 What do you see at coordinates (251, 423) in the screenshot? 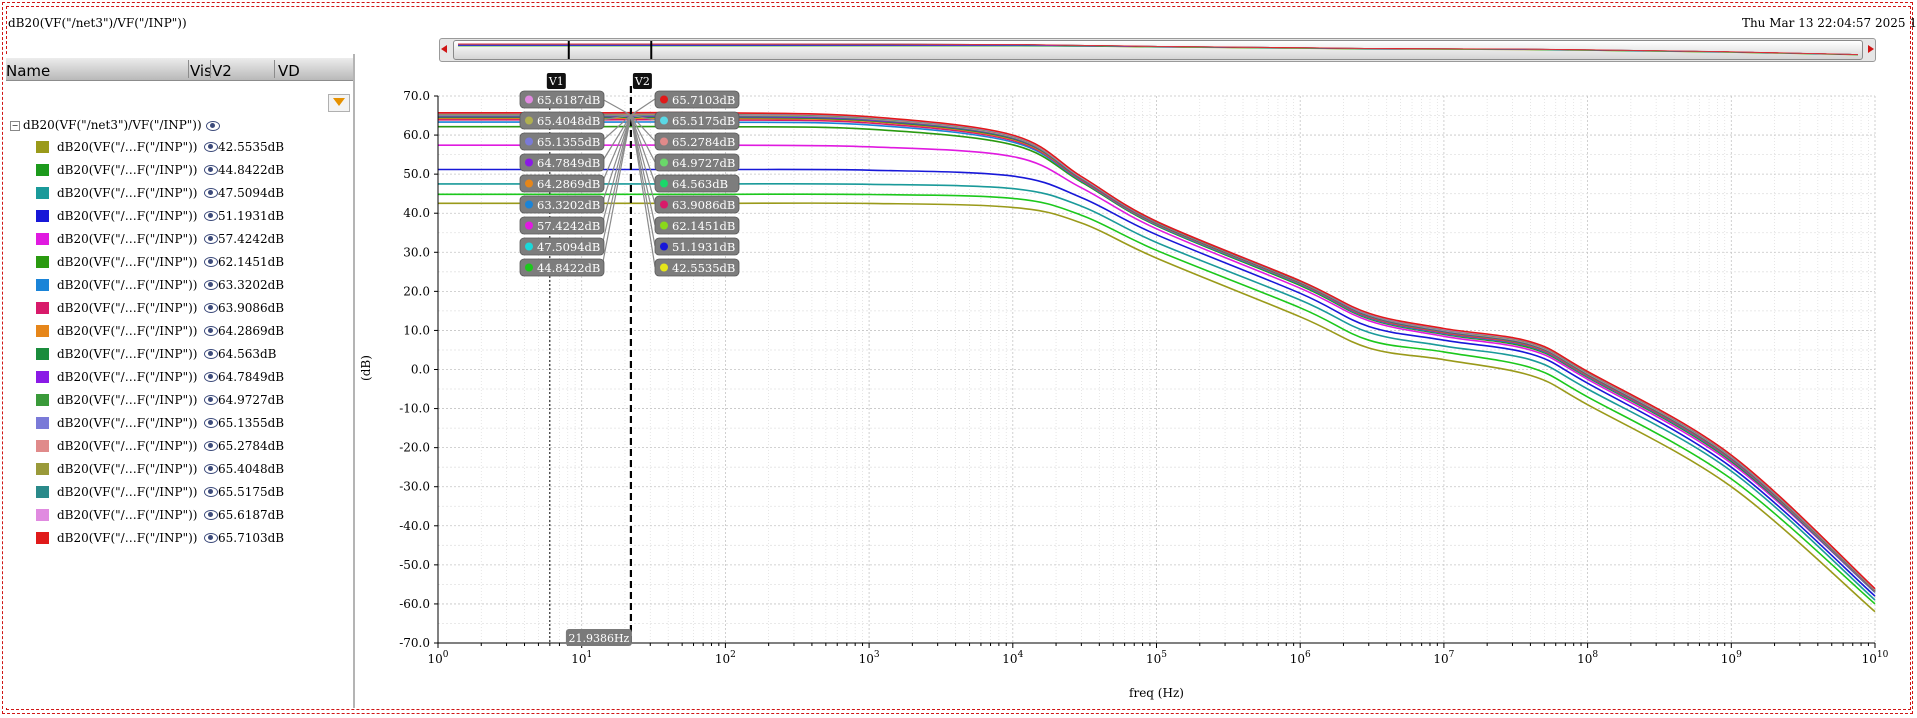
I see `trace-value: 65.1355dB` at bounding box center [251, 423].